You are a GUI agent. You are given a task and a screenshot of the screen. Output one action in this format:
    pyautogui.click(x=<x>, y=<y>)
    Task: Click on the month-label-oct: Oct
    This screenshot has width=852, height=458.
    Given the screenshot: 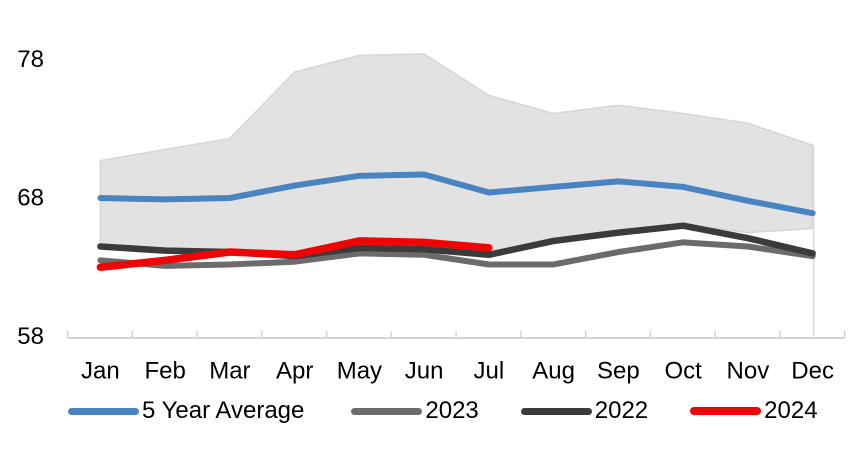 What is the action you would take?
    pyautogui.click(x=683, y=371)
    